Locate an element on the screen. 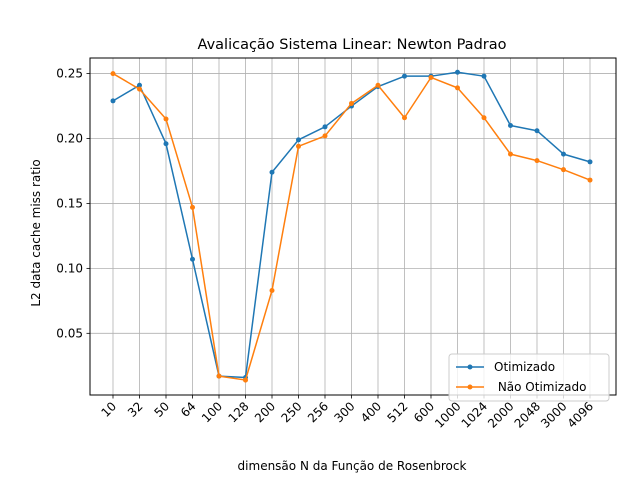  chart-title: Avalicação Sistema Linear: Newton Padrao is located at coordinates (352, 45).